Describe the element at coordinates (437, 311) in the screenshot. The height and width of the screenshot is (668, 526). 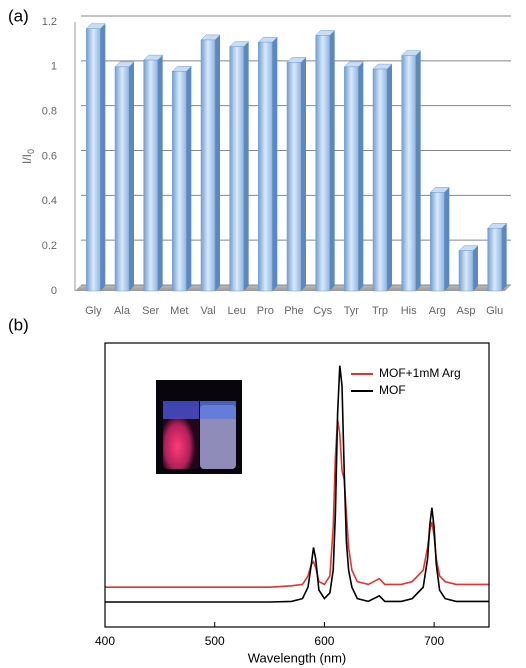
I see `x-tick-label: Arg` at that location.